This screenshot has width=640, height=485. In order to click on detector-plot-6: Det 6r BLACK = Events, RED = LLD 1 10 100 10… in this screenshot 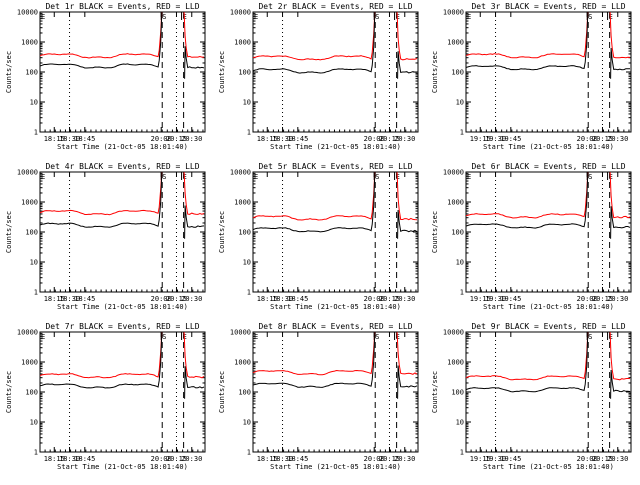, I will do `click(531, 236)`.